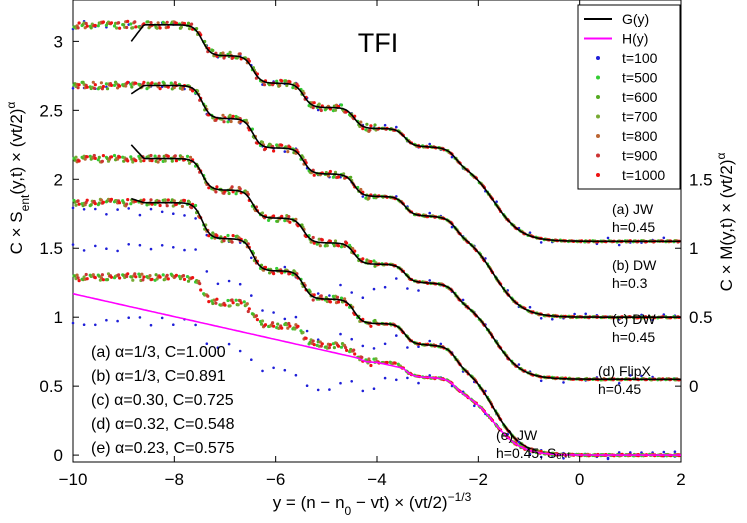  Describe the element at coordinates (725, 222) in the screenshot. I see `y-axis-label-right: C × M(y,t) × (vt/2)α` at that location.